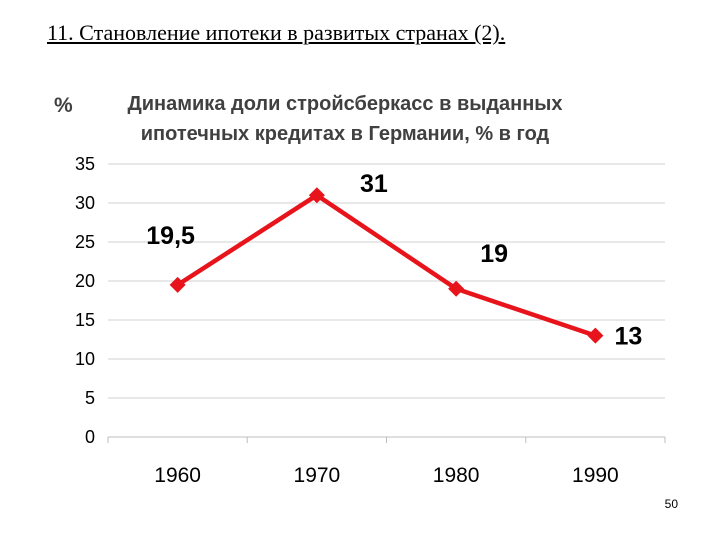 The height and width of the screenshot is (540, 720). Describe the element at coordinates (170, 236) in the screenshot. I see `data-label: 19,5` at that location.